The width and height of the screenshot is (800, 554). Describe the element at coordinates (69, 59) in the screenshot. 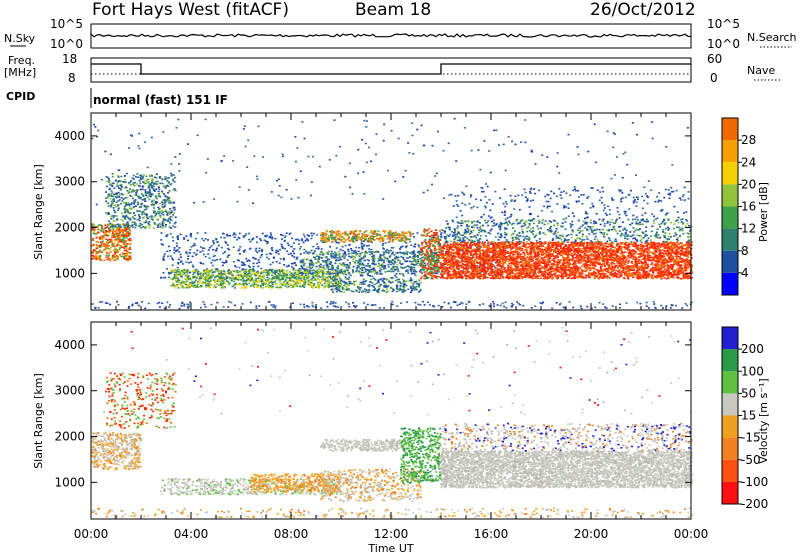

I see `freq-left-tick-top: 18` at that location.